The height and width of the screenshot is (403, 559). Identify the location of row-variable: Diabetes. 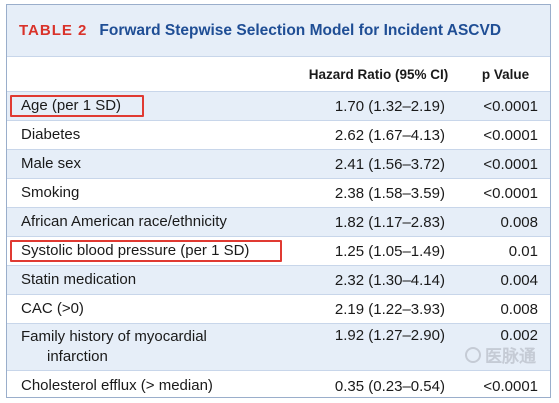
(51, 134).